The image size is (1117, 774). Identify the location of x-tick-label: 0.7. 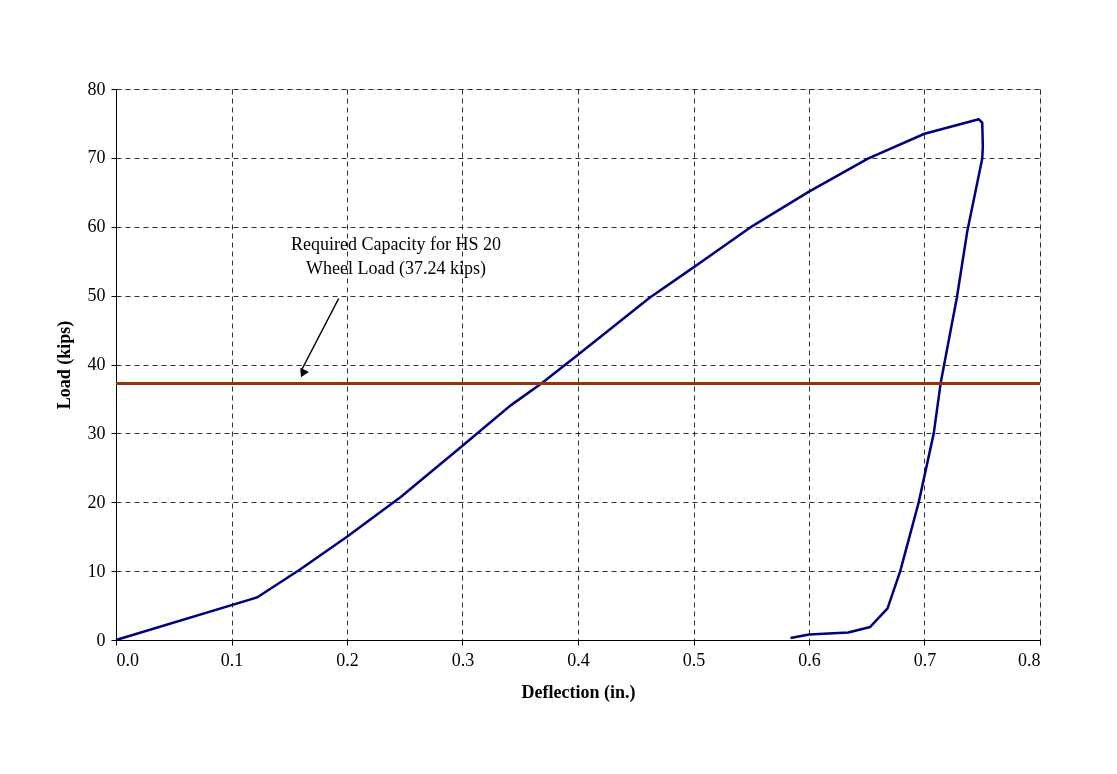
(925, 659).